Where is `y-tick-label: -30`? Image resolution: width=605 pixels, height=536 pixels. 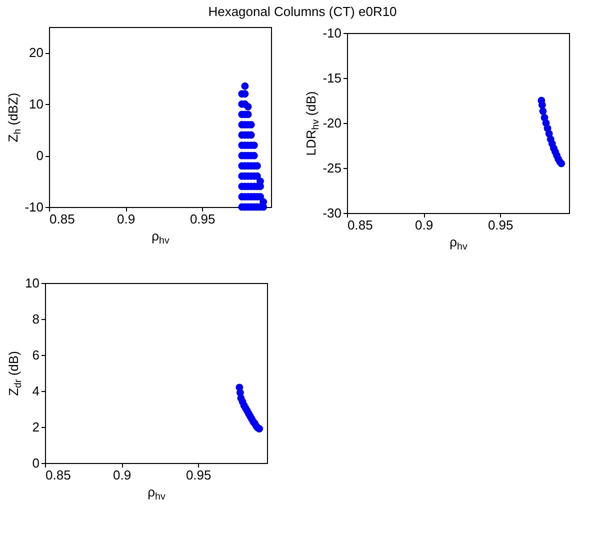
y-tick-label: -30 is located at coordinates (332, 213).